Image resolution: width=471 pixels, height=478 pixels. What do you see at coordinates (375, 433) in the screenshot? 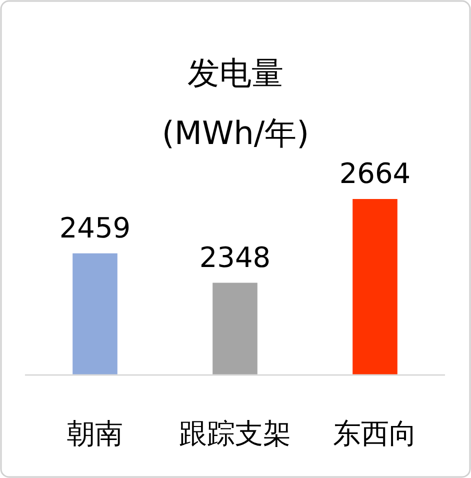
I see `x-tick-label: 东西向` at bounding box center [375, 433].